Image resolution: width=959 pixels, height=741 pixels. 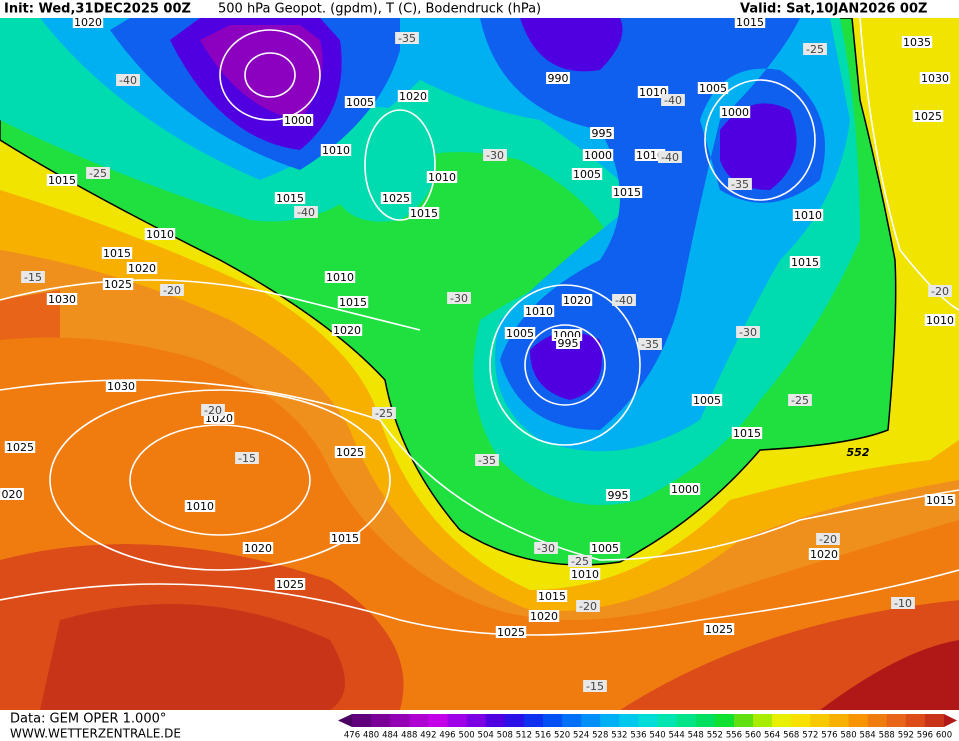 I want to click on scale-arrow, so click(x=345, y=720).